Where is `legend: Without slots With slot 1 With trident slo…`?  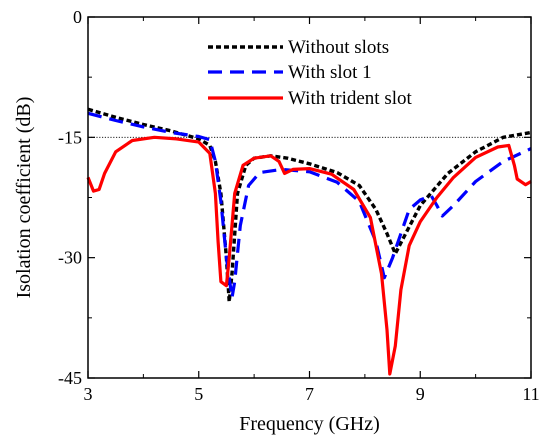
legend: Without slots With slot 1 With trident slo… is located at coordinates (310, 73).